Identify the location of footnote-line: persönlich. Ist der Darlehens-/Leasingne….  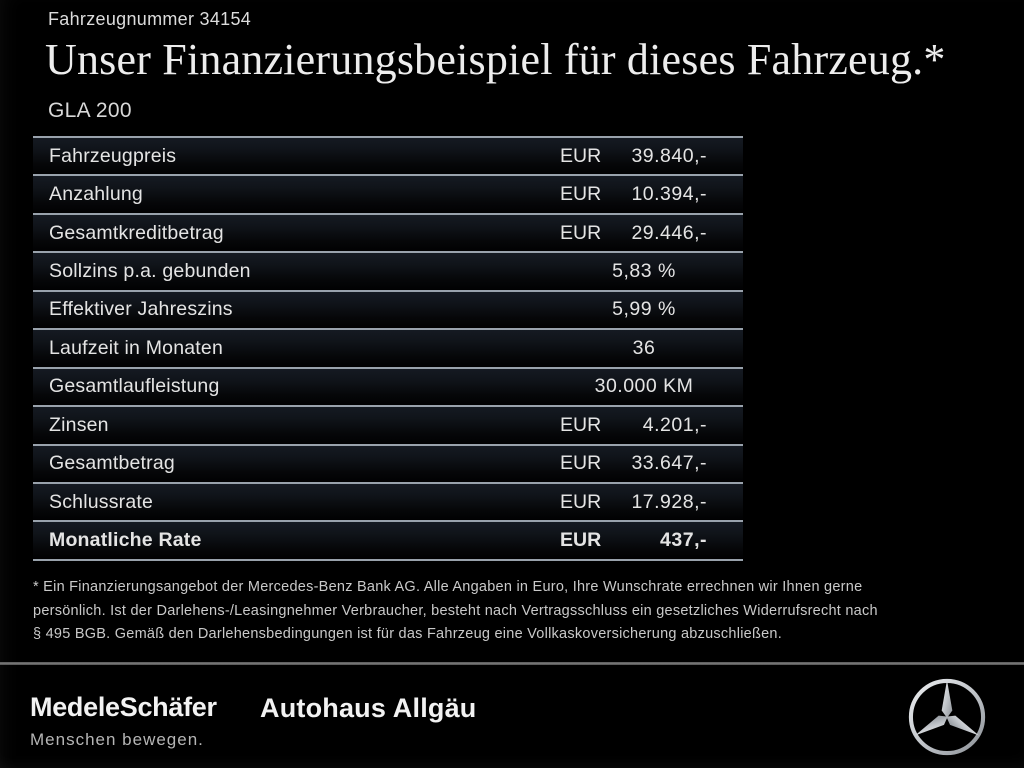
(455, 610).